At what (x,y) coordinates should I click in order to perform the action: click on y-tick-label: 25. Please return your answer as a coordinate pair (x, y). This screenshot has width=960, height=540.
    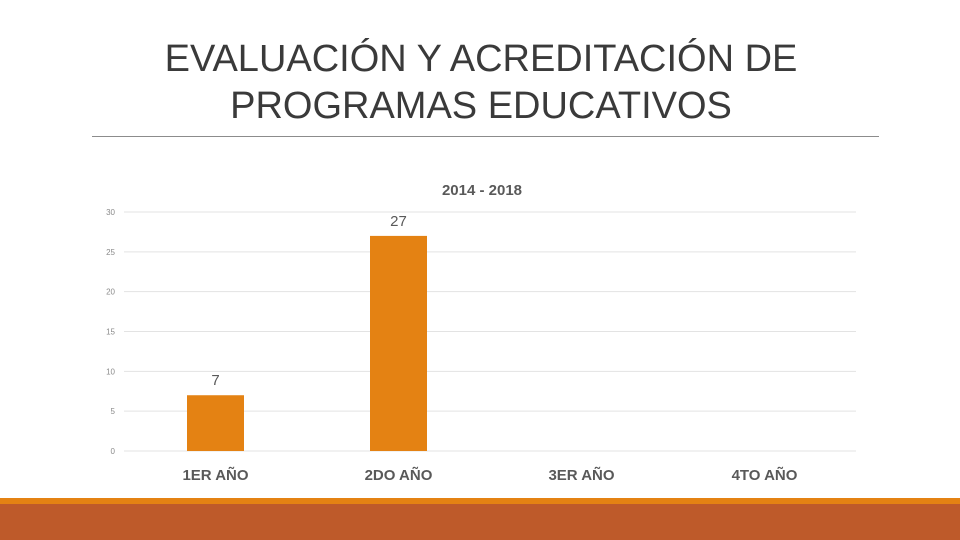
    Looking at the image, I should click on (110, 252).